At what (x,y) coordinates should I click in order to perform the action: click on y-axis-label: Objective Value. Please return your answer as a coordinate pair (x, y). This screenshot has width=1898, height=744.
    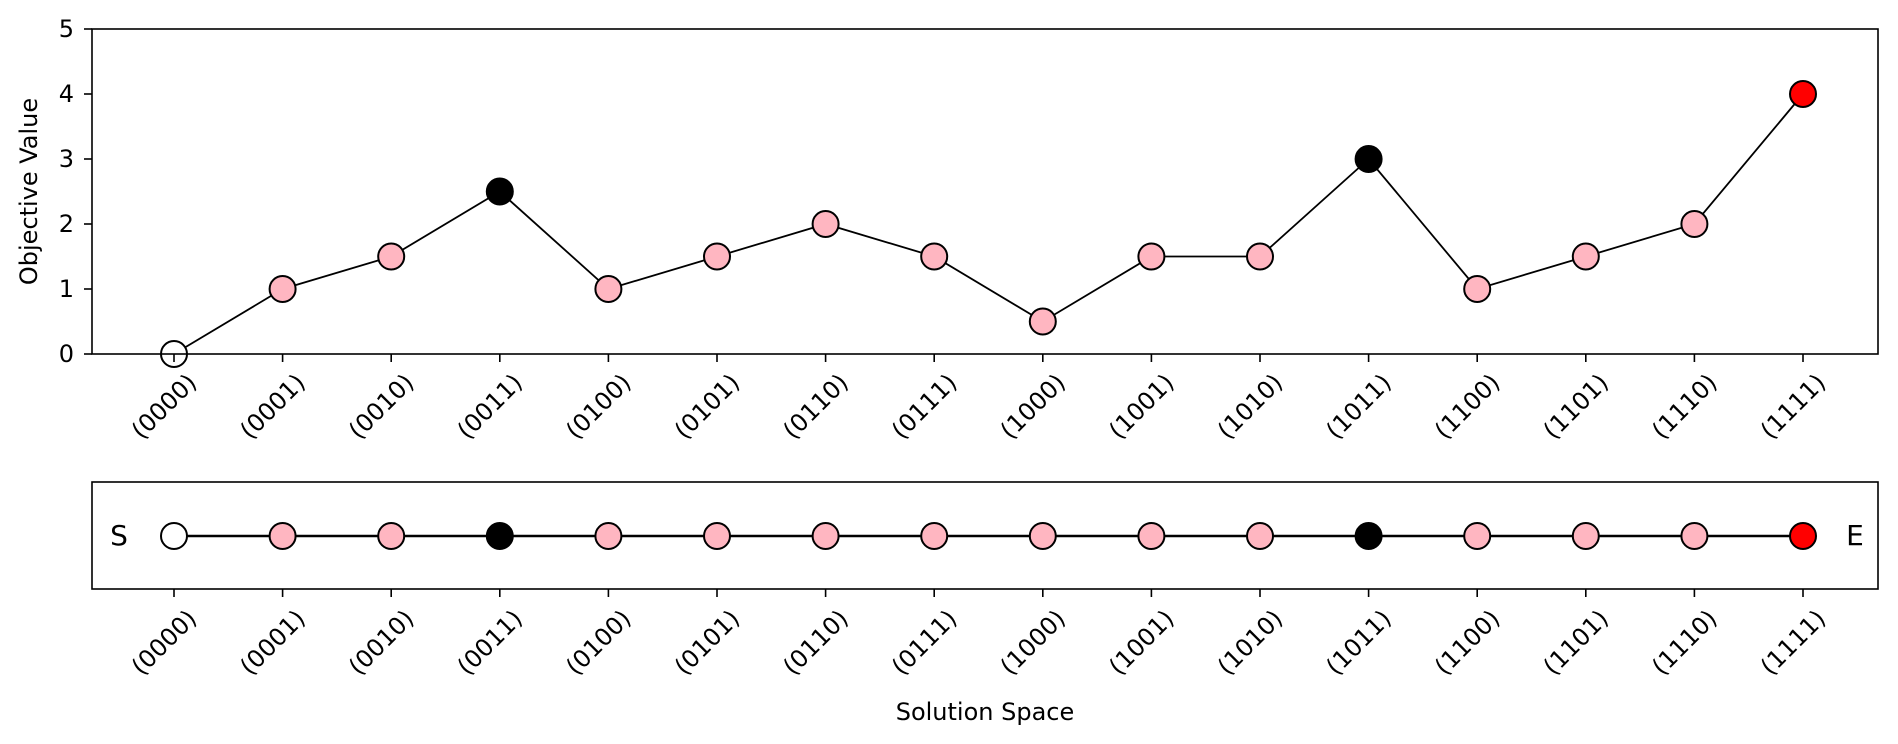
    Looking at the image, I should click on (29, 191).